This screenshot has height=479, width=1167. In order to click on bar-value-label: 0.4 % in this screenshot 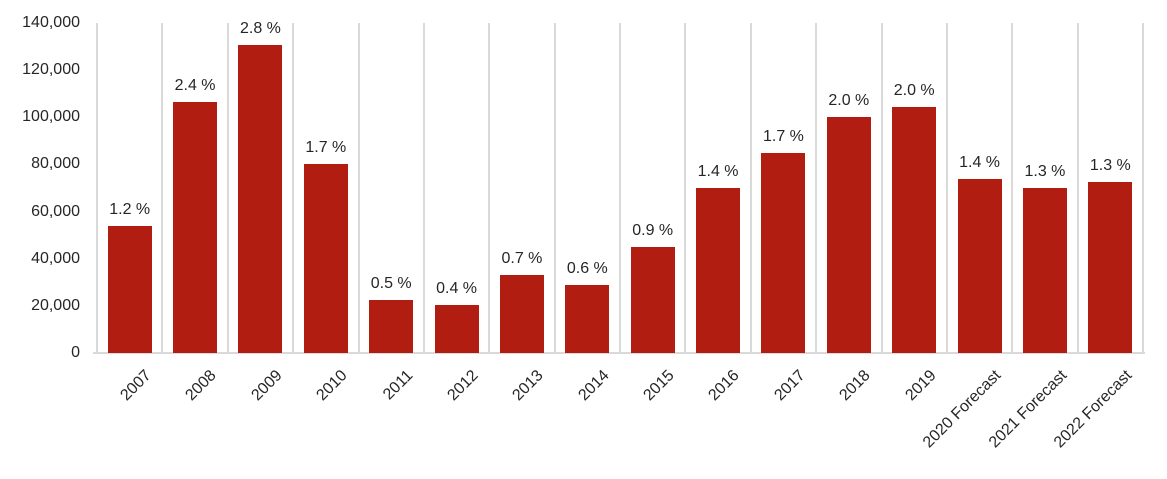, I will do `click(457, 288)`.